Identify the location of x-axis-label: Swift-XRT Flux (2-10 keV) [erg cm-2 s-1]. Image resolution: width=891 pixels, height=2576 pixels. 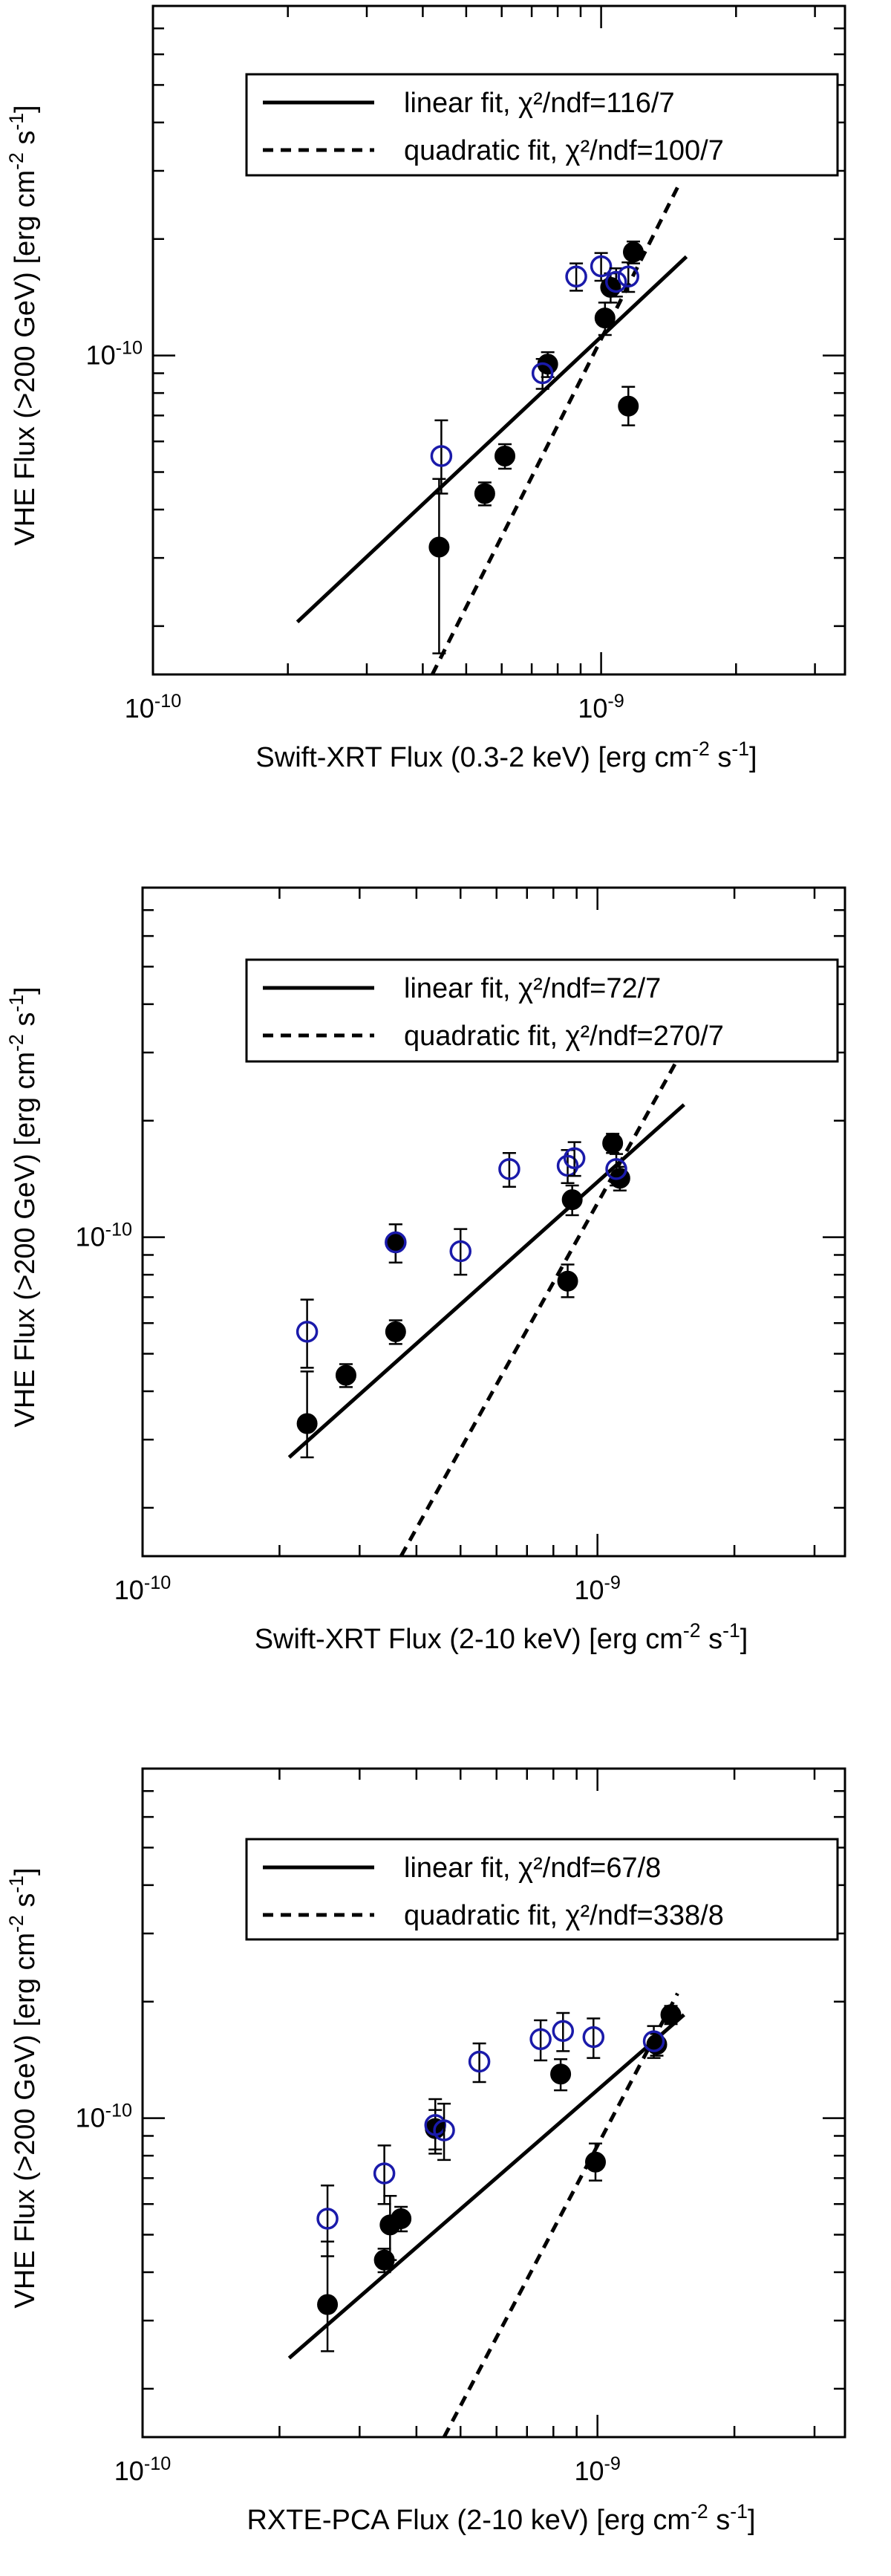
(502, 1637).